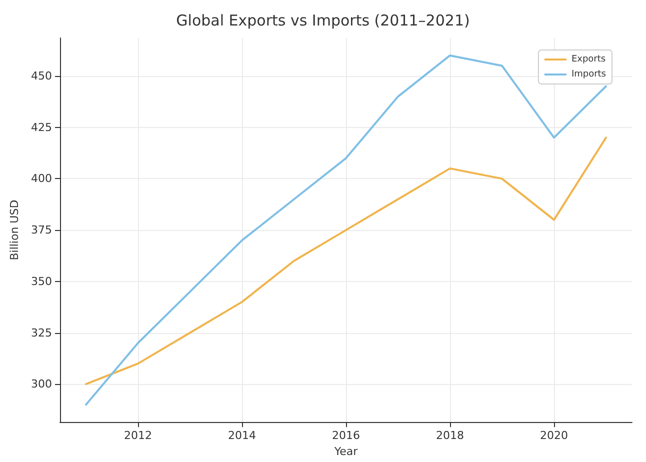  I want to click on y-tick-label: 375, so click(41, 230).